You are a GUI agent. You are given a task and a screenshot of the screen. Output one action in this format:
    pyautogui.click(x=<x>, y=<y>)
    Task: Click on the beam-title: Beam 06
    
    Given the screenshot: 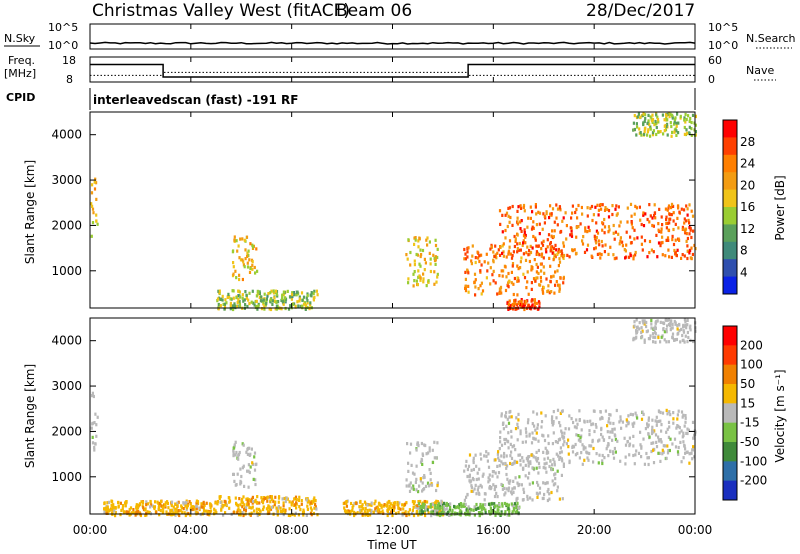 What is the action you would take?
    pyautogui.click(x=374, y=11)
    